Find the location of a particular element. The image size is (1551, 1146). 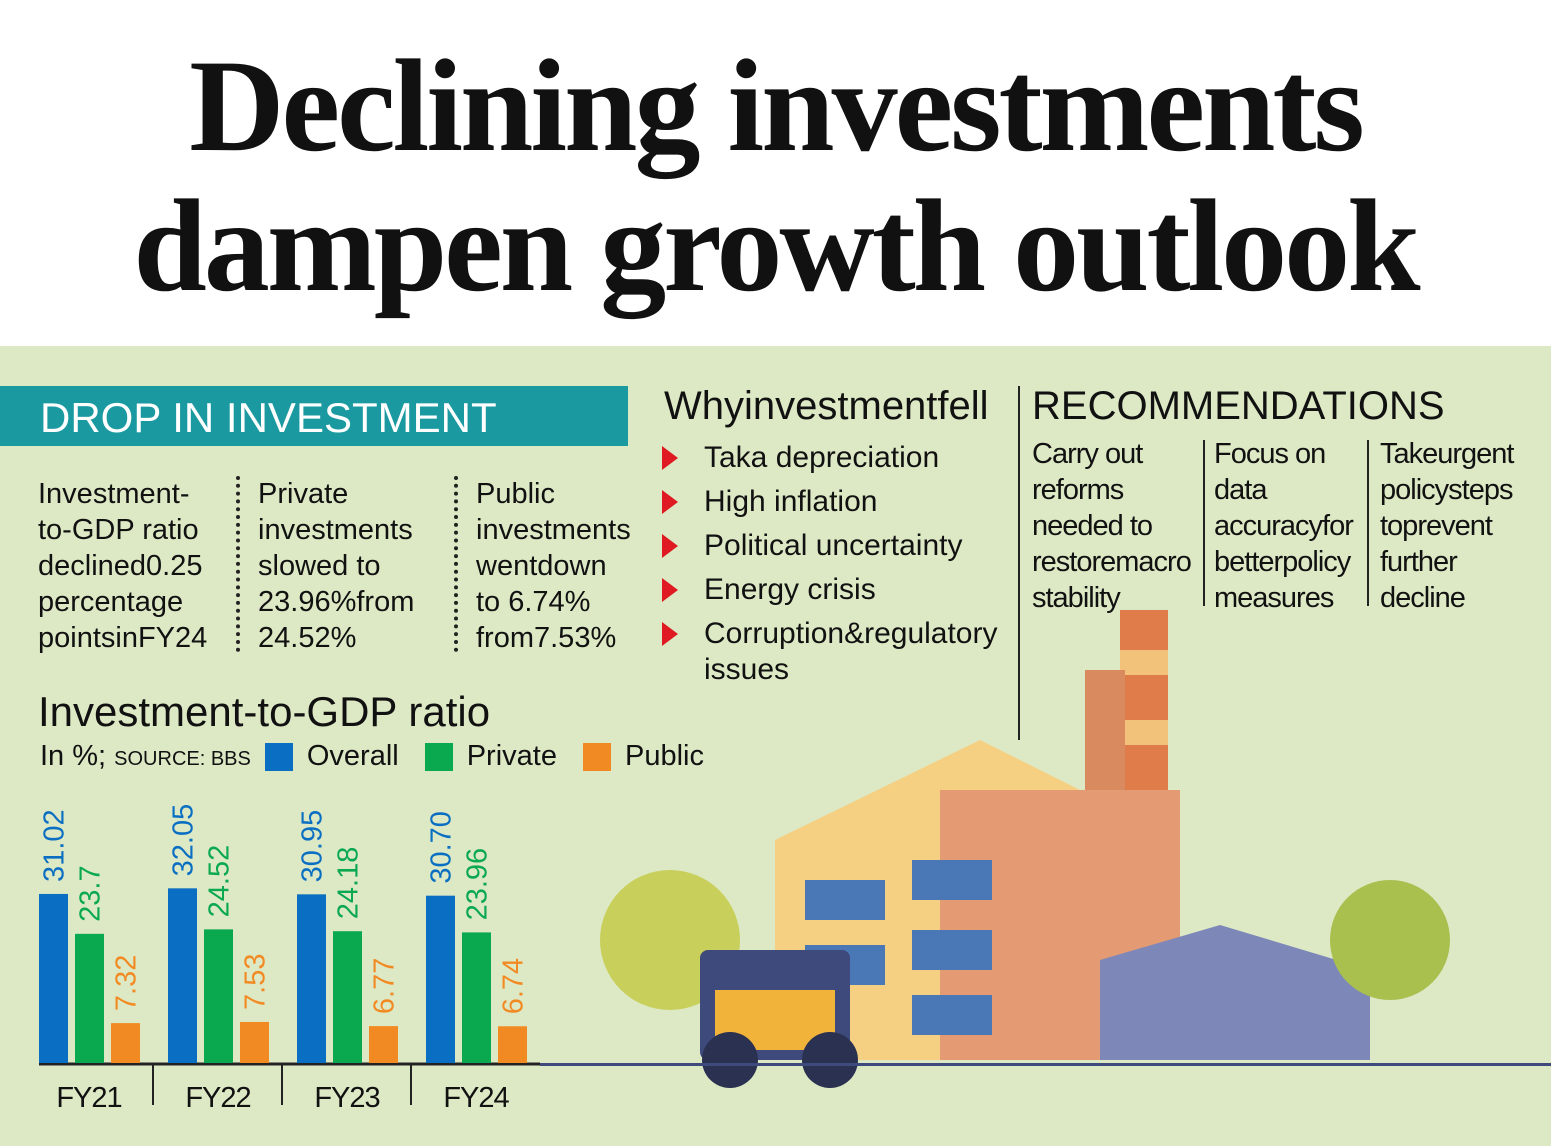

why-item: Energy crisis is located at coordinates (832, 590).